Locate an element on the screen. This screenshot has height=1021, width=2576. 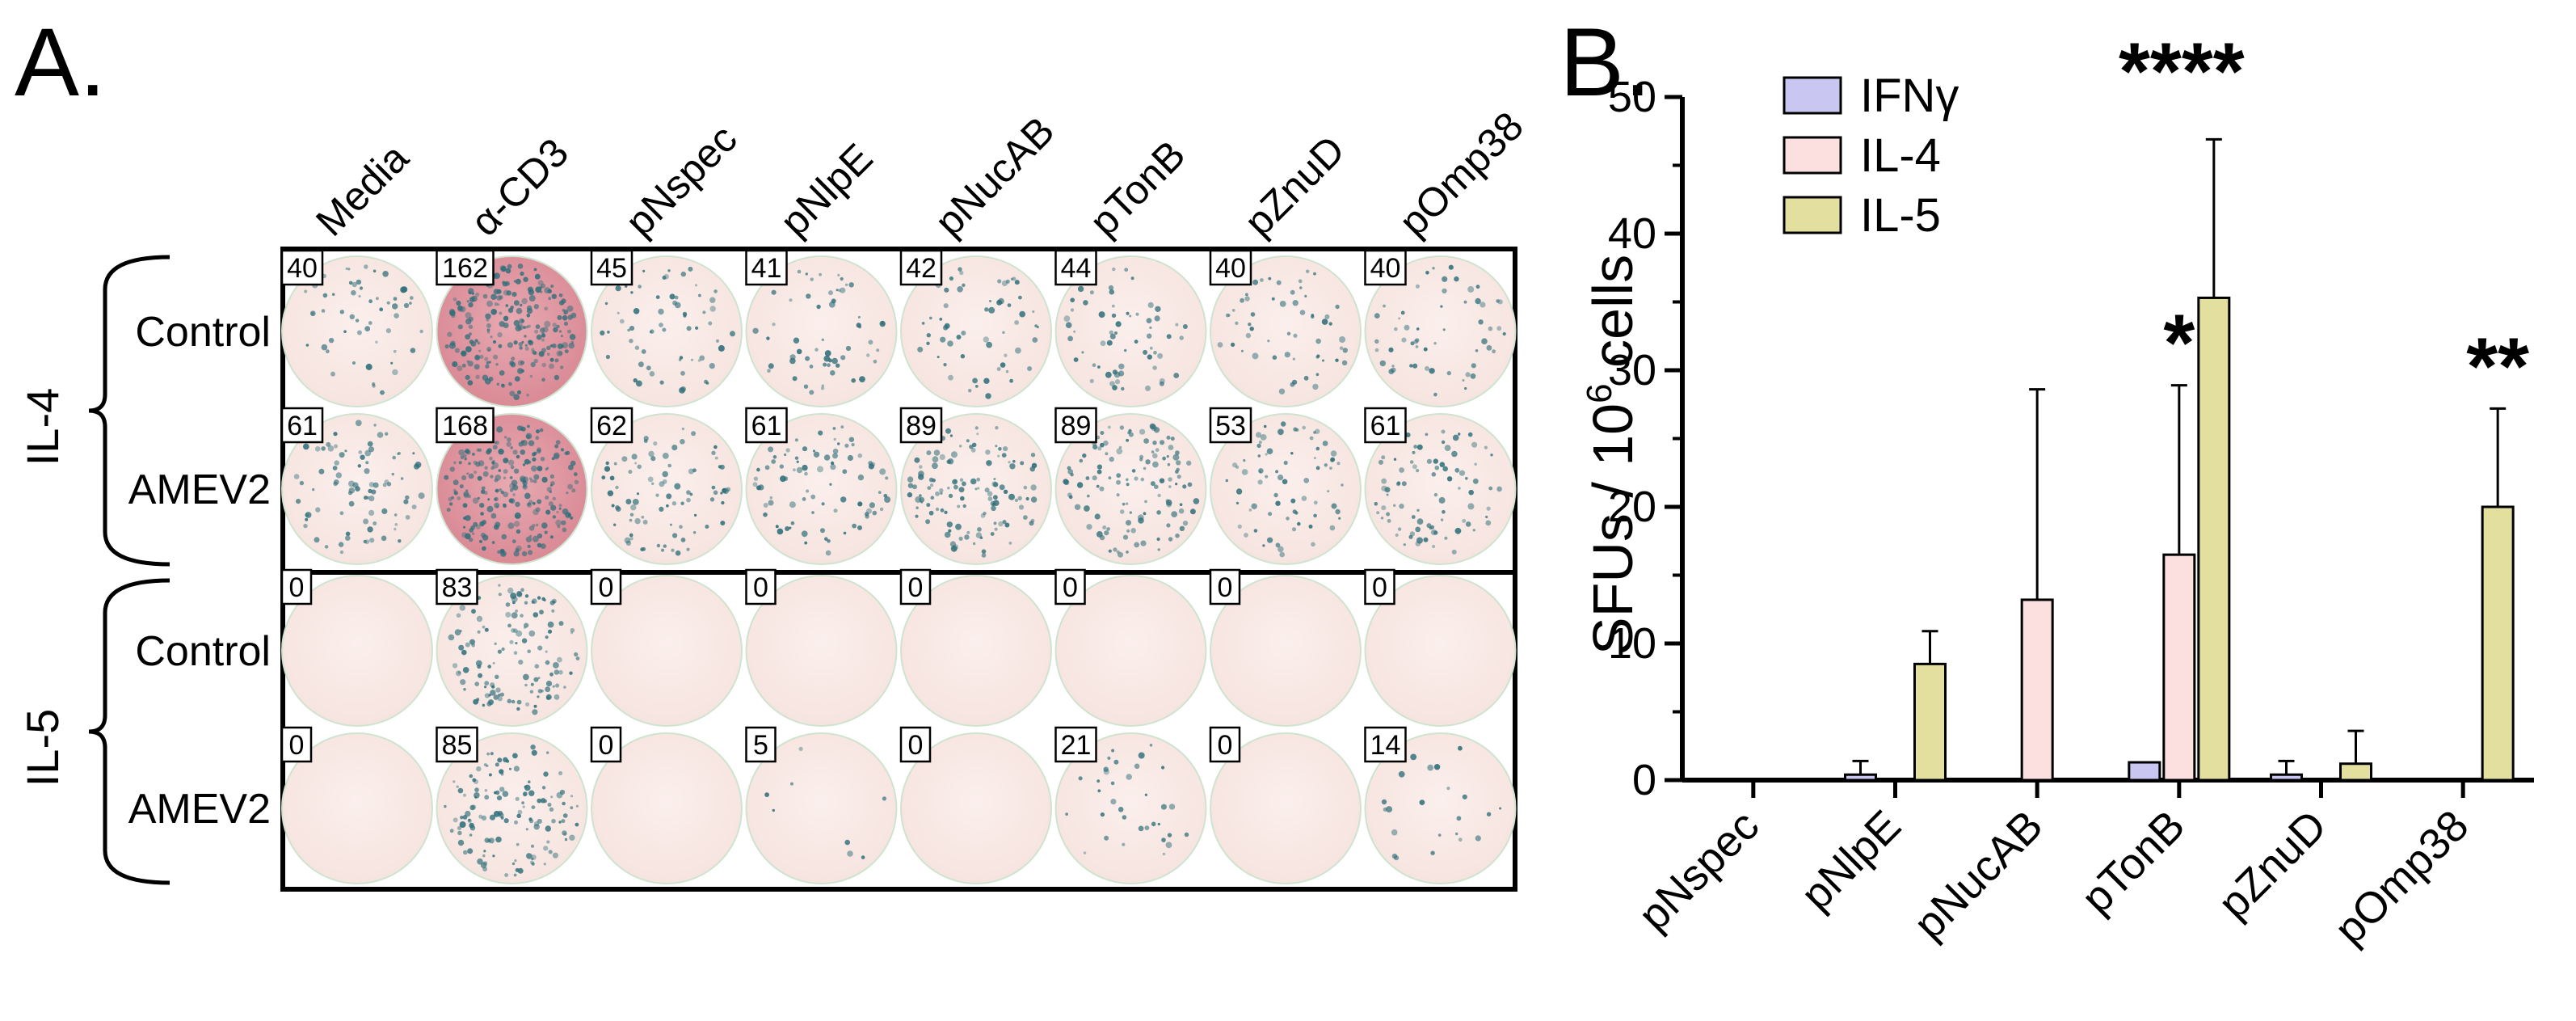
x-tick-label: pNspec is located at coordinates (1698, 870).